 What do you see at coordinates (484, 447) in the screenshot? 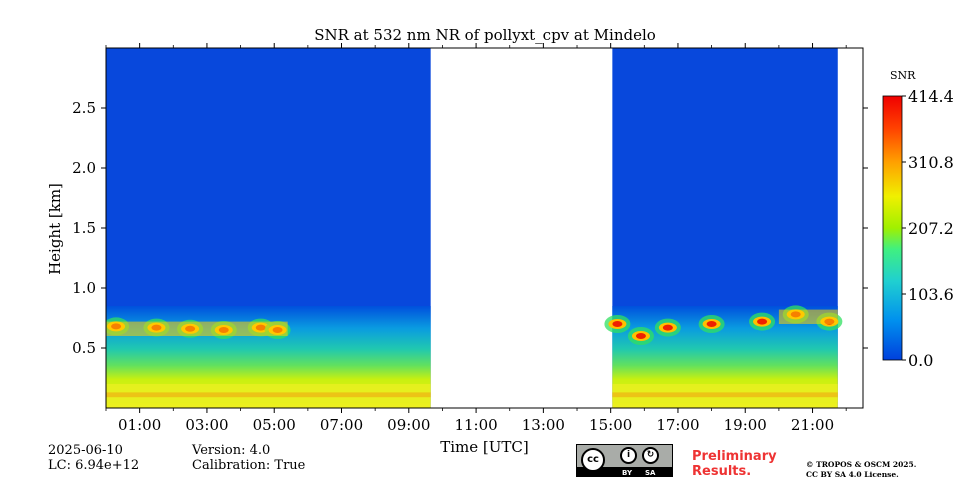
I see `x-axis-label: Time [UTC]` at bounding box center [484, 447].